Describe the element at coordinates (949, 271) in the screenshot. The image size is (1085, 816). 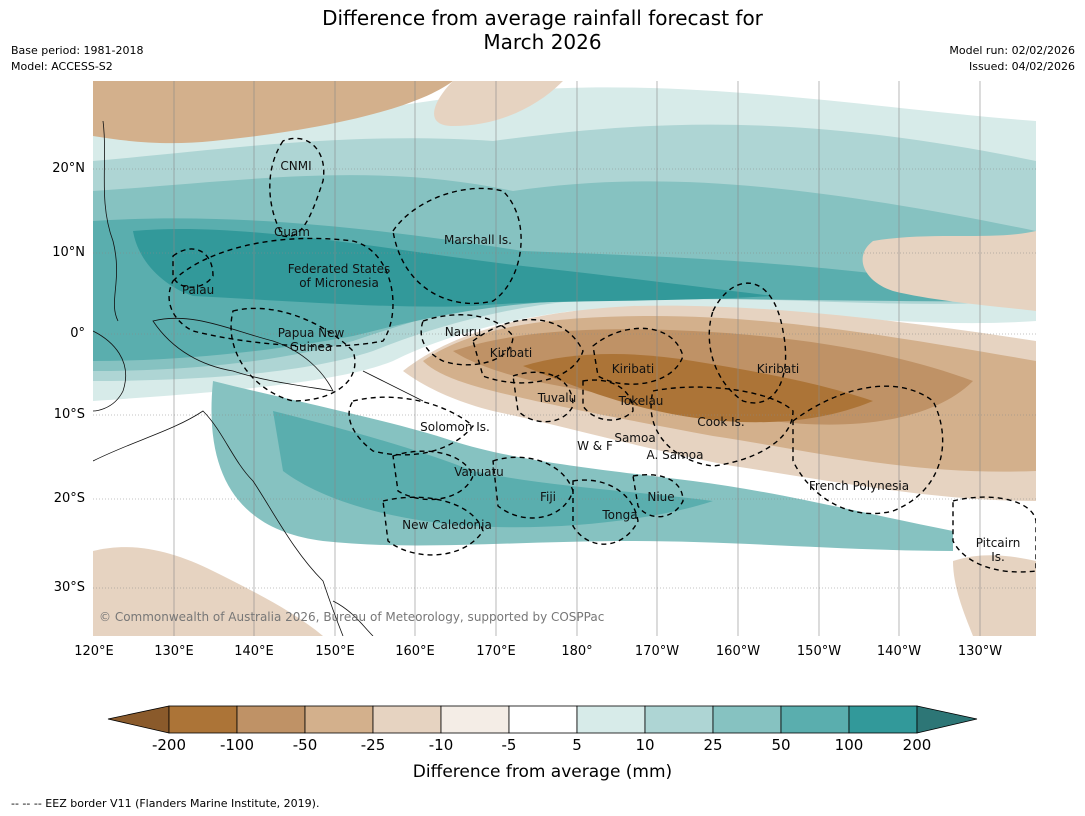
I see `dry-east-north` at that location.